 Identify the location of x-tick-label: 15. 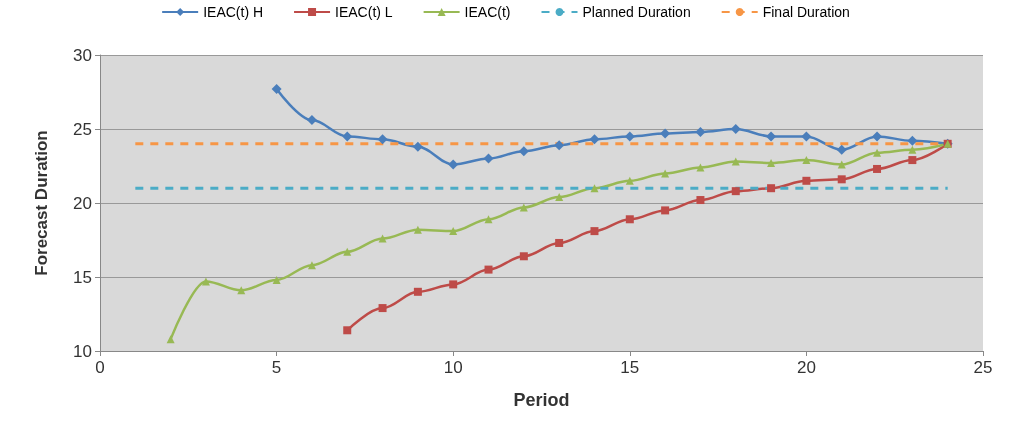
(630, 367).